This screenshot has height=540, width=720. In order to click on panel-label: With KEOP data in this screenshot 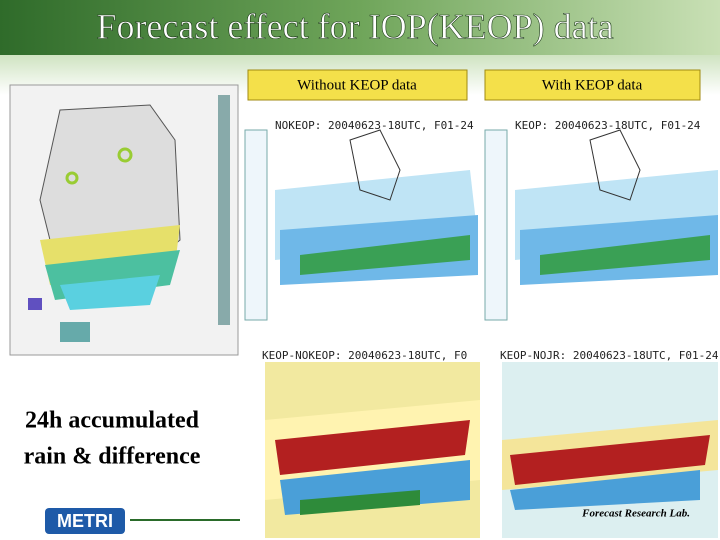, I will do `click(592, 85)`.